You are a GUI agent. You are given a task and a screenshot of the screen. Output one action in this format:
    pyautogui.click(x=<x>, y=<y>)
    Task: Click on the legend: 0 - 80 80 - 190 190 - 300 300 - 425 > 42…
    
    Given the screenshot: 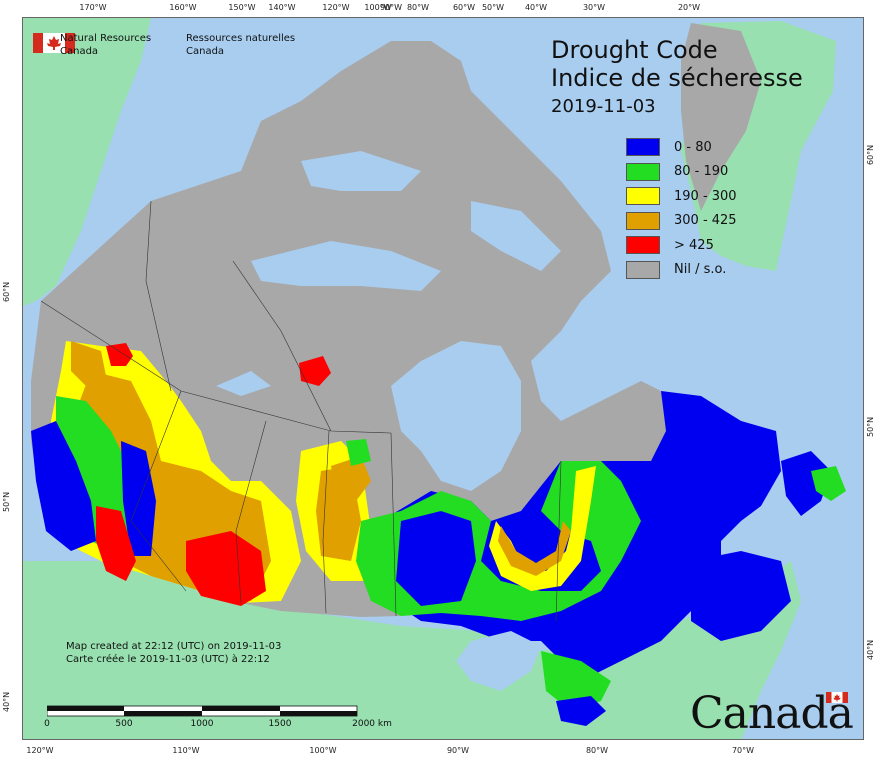 What is the action you would take?
    pyautogui.click(x=681, y=208)
    